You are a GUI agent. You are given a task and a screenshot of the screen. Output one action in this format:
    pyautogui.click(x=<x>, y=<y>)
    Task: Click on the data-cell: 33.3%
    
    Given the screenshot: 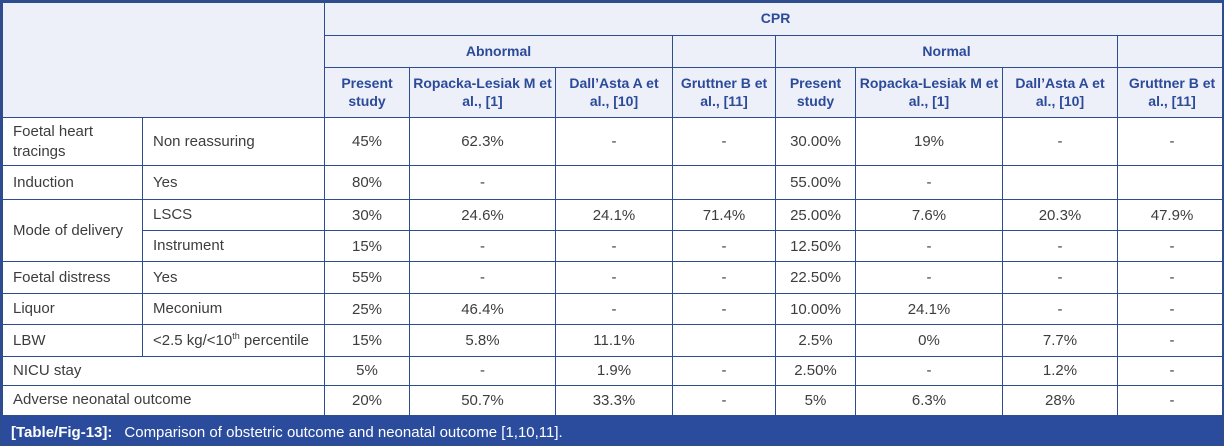 What is the action you would take?
    pyautogui.click(x=614, y=400)
    